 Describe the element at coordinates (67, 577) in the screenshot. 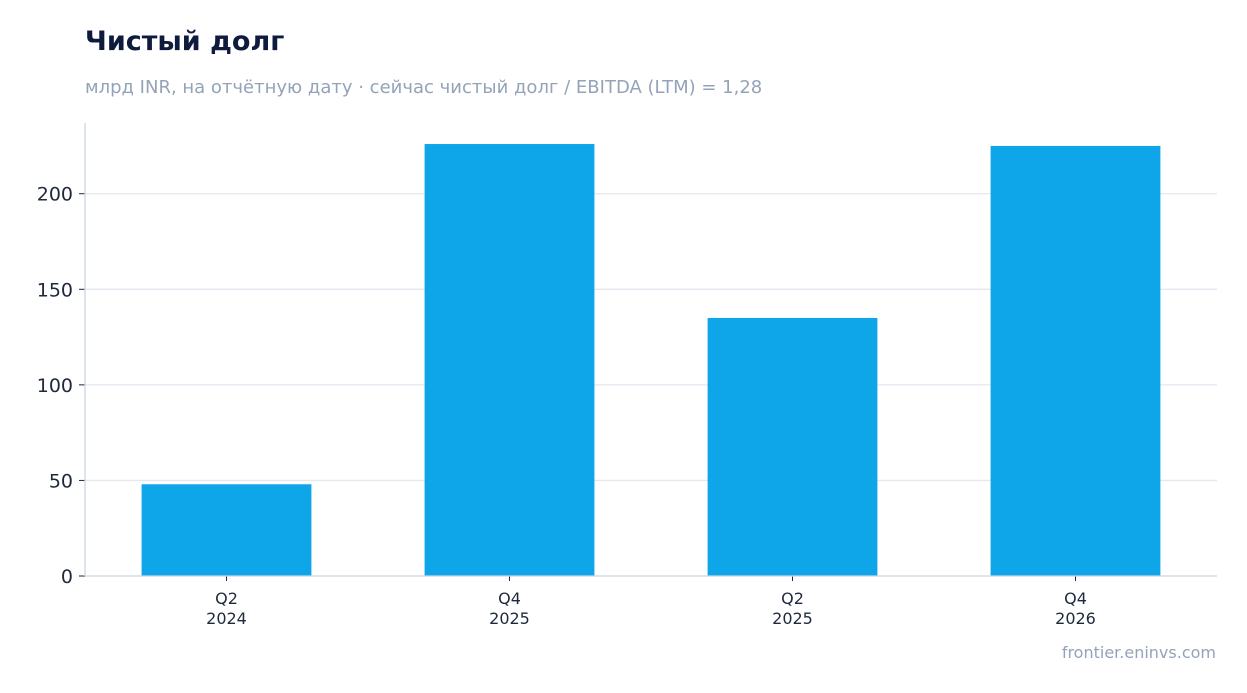

I see `y-tick-label: 0` at that location.